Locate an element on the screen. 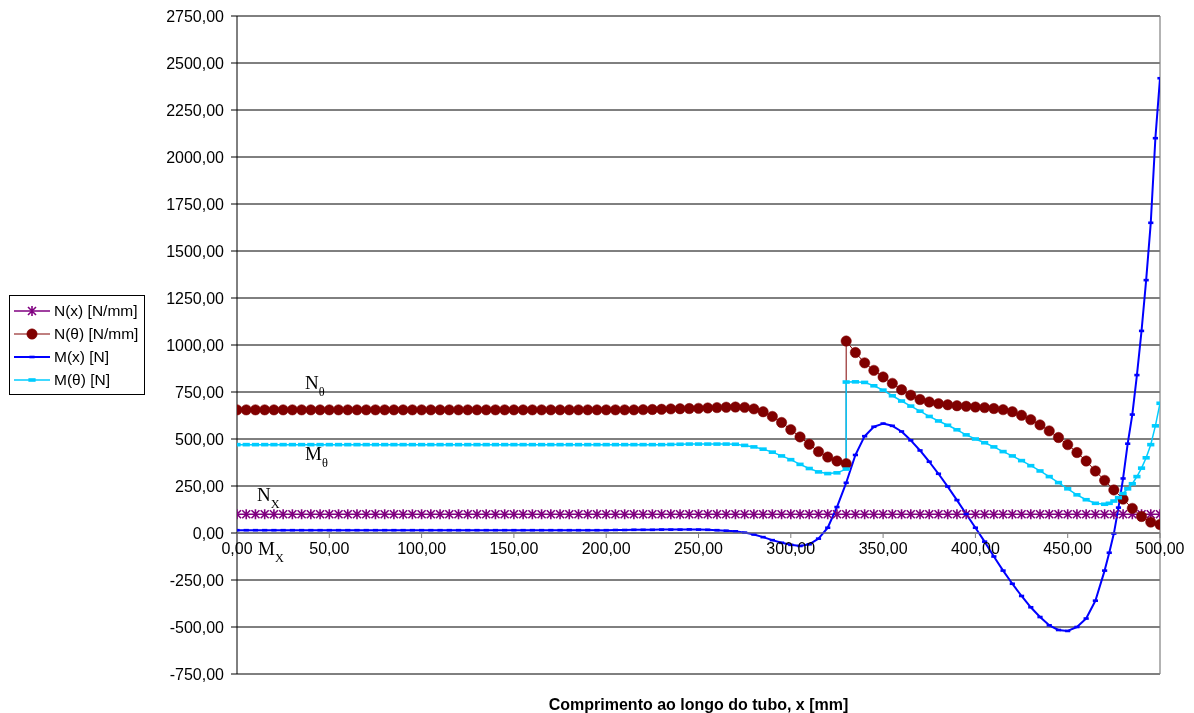 This screenshot has width=1194, height=713. x-tick-label: 0,00 is located at coordinates (237, 548).